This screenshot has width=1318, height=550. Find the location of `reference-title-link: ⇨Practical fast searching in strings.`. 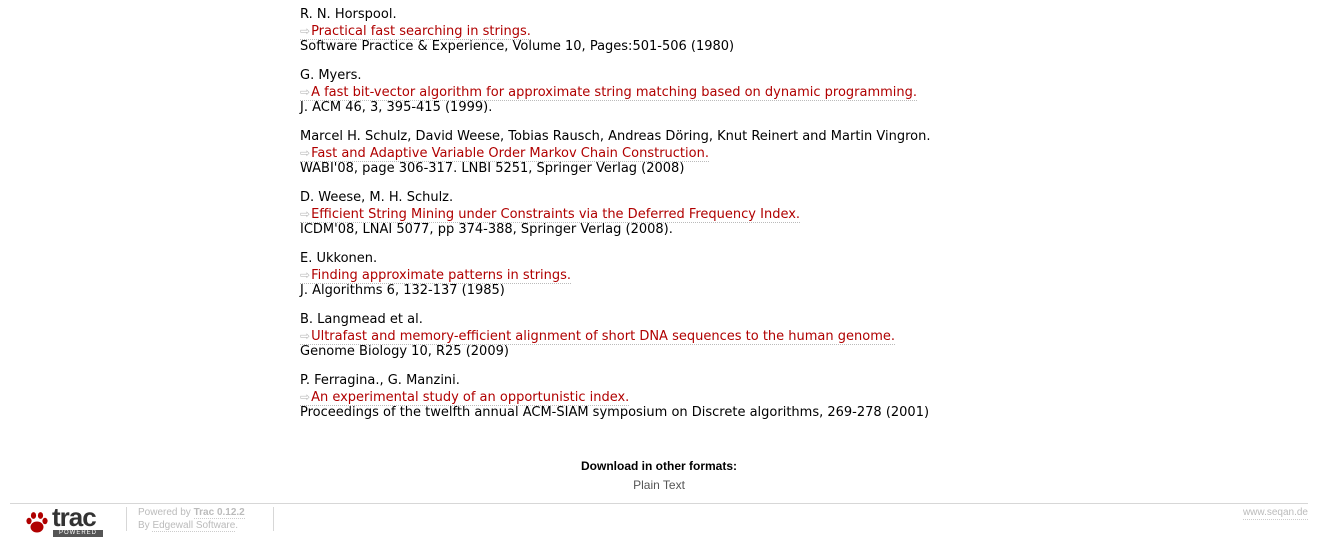

reference-title-link: ⇨Practical fast searching in strings. is located at coordinates (415, 32).